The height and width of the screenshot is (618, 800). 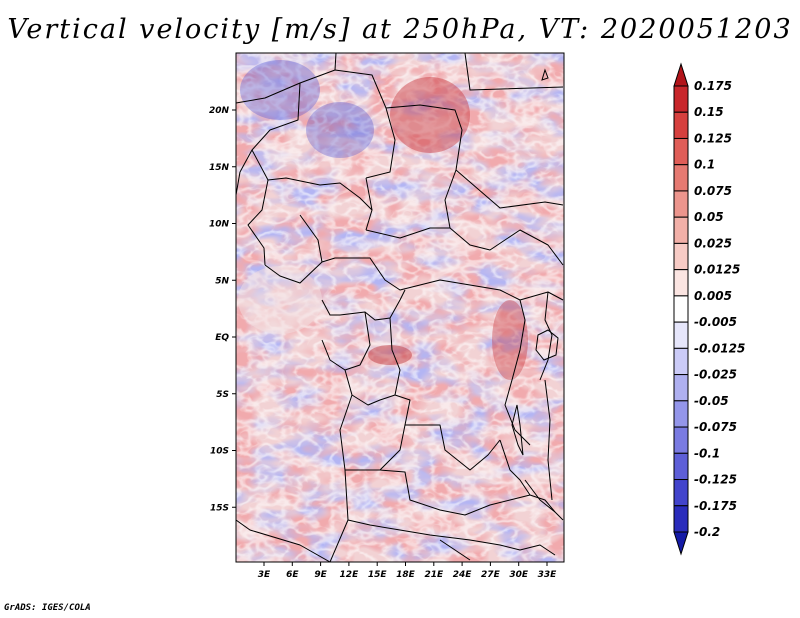 What do you see at coordinates (264, 575) in the screenshot?
I see `lon-tick-label: 3E` at bounding box center [264, 575].